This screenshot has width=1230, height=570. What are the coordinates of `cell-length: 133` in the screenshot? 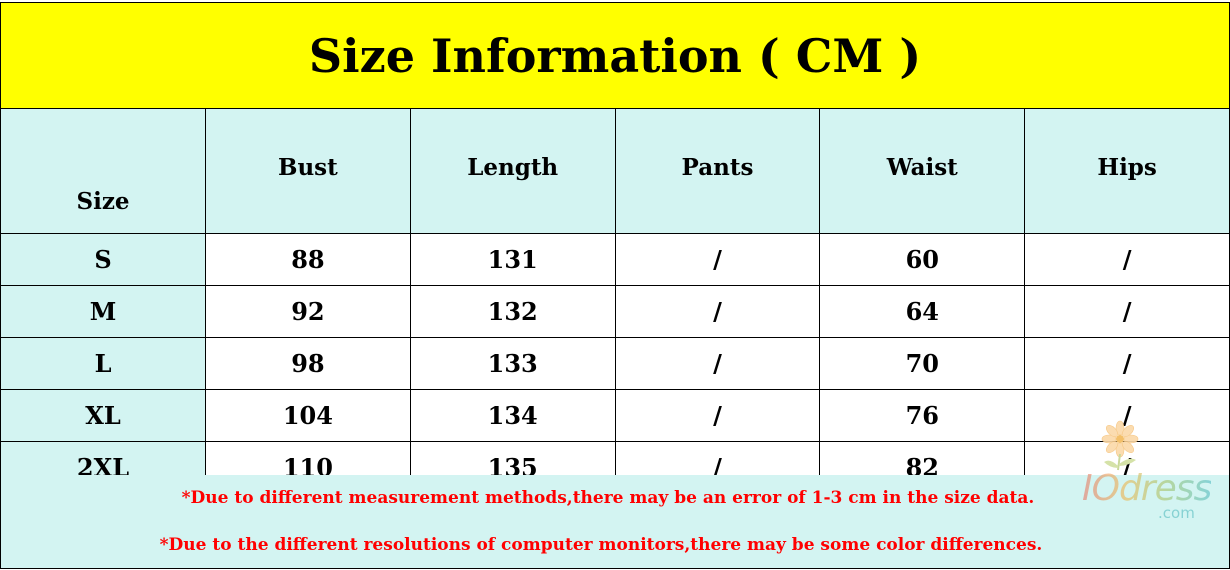 It's located at (512, 363).